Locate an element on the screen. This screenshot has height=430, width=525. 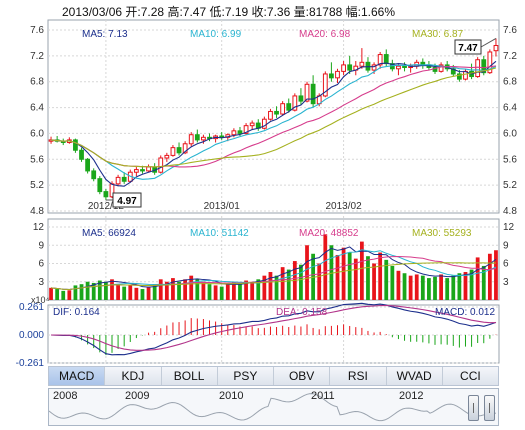
navigator-year-2009: 2009 is located at coordinates (137, 396).